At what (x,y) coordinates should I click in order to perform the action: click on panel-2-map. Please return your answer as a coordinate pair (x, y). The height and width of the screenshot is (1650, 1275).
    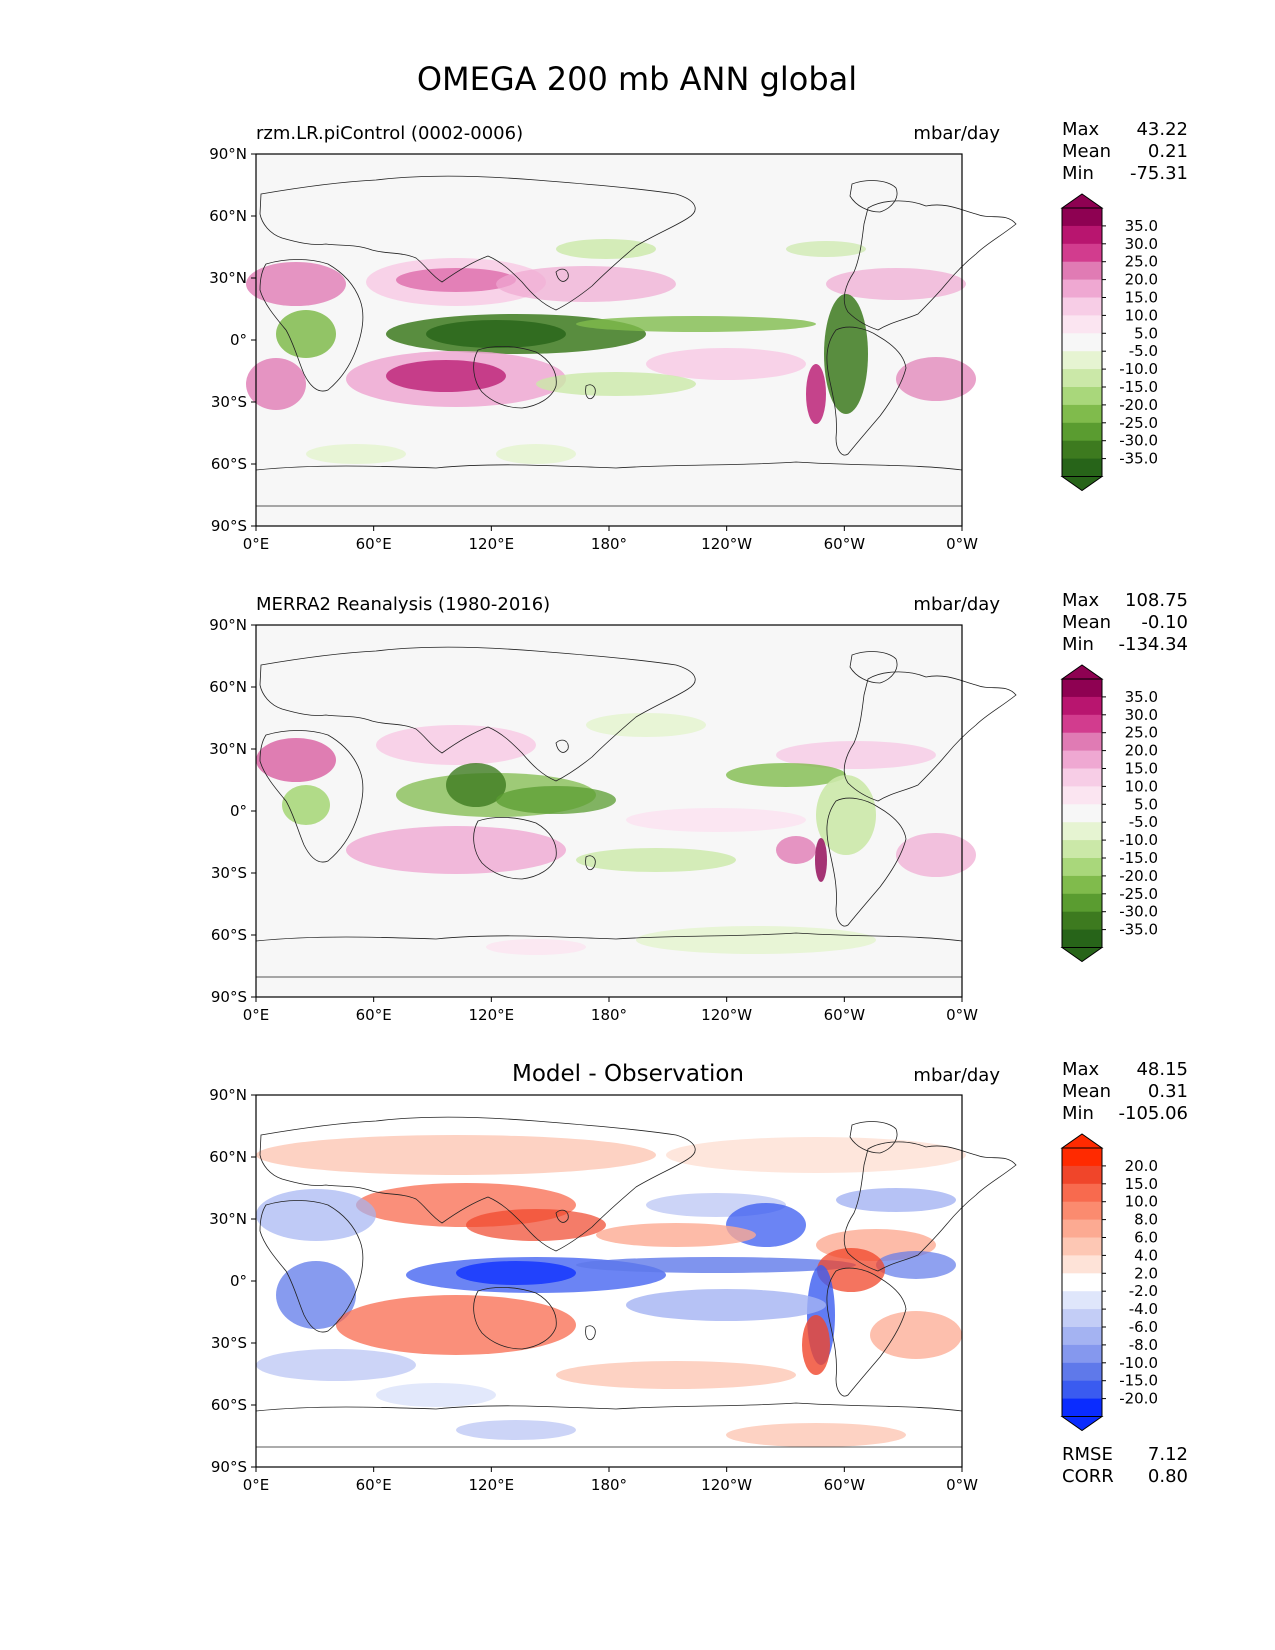
    Looking at the image, I should click on (636, 811).